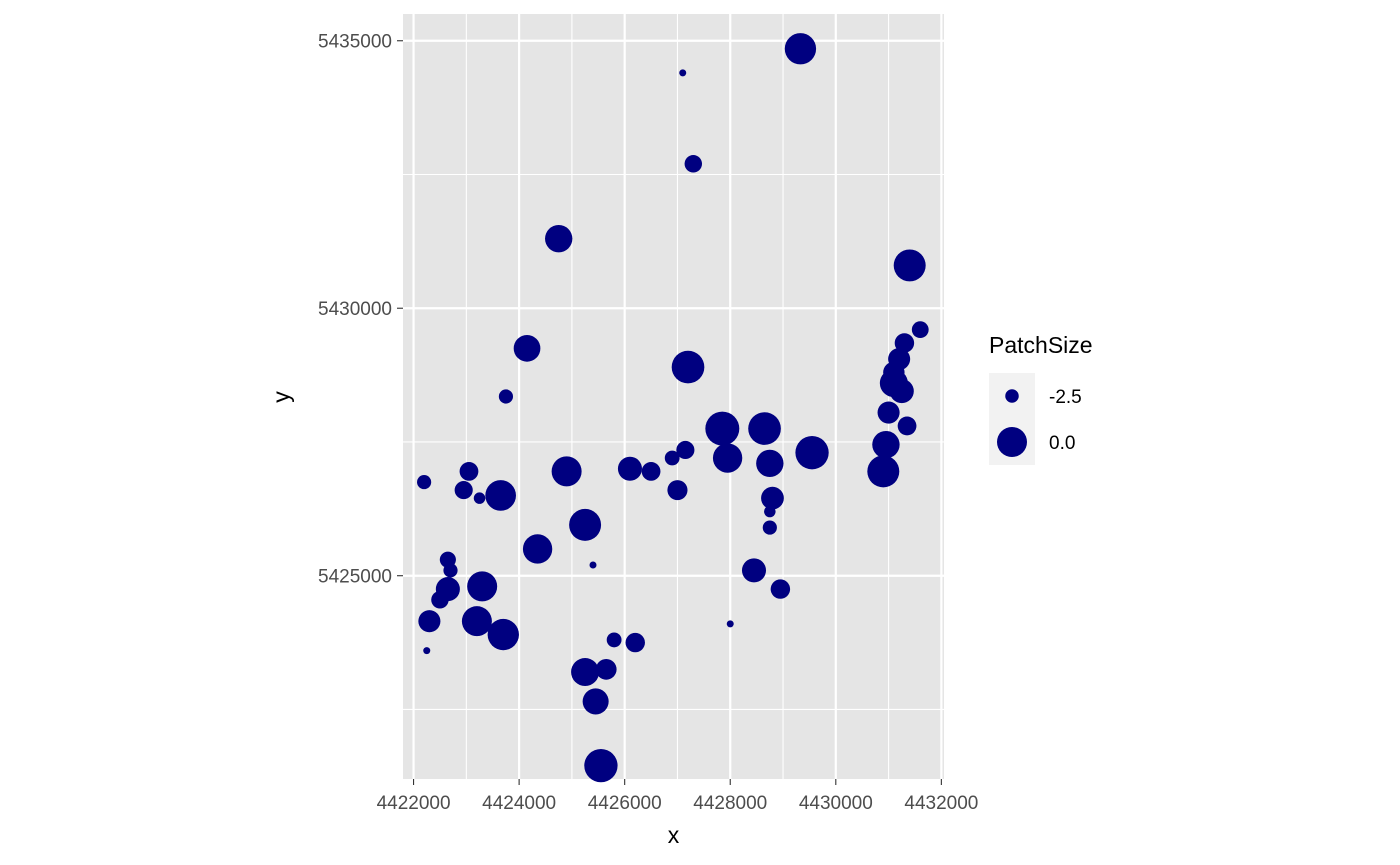 This screenshot has height=865, width=1400. I want to click on legend-entries: -2.5 0.0, so click(1039, 422).